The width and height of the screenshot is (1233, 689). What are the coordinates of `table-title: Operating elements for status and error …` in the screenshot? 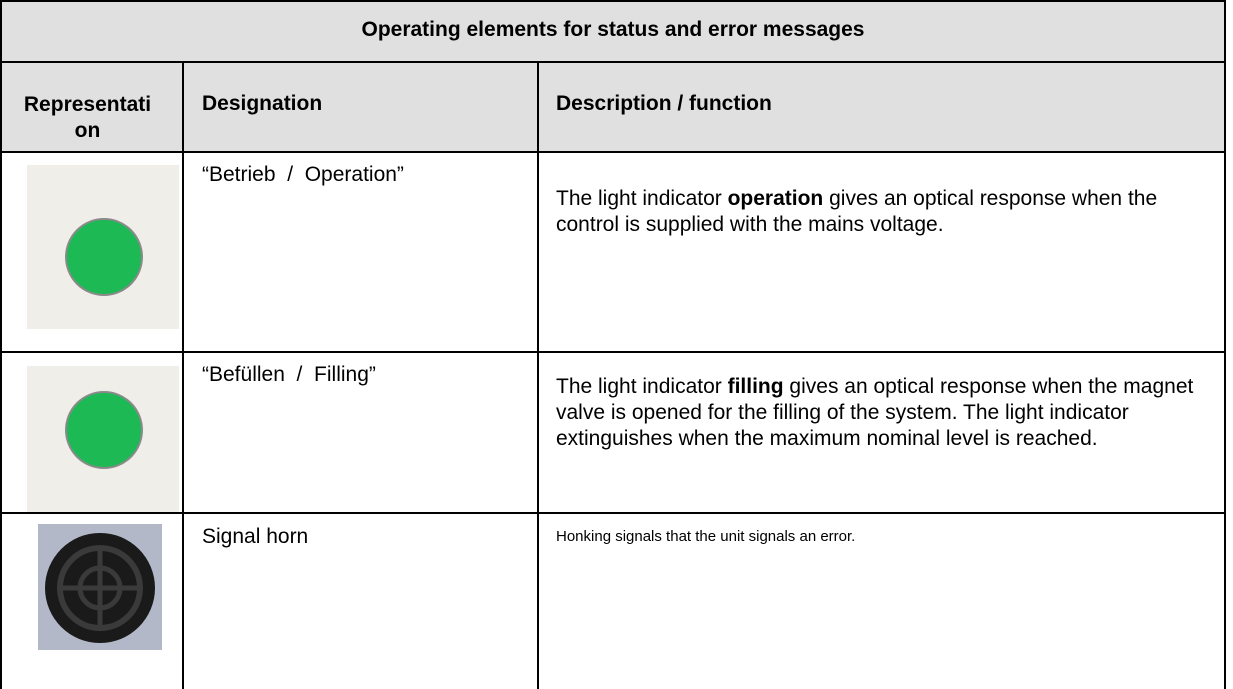 It's located at (613, 29).